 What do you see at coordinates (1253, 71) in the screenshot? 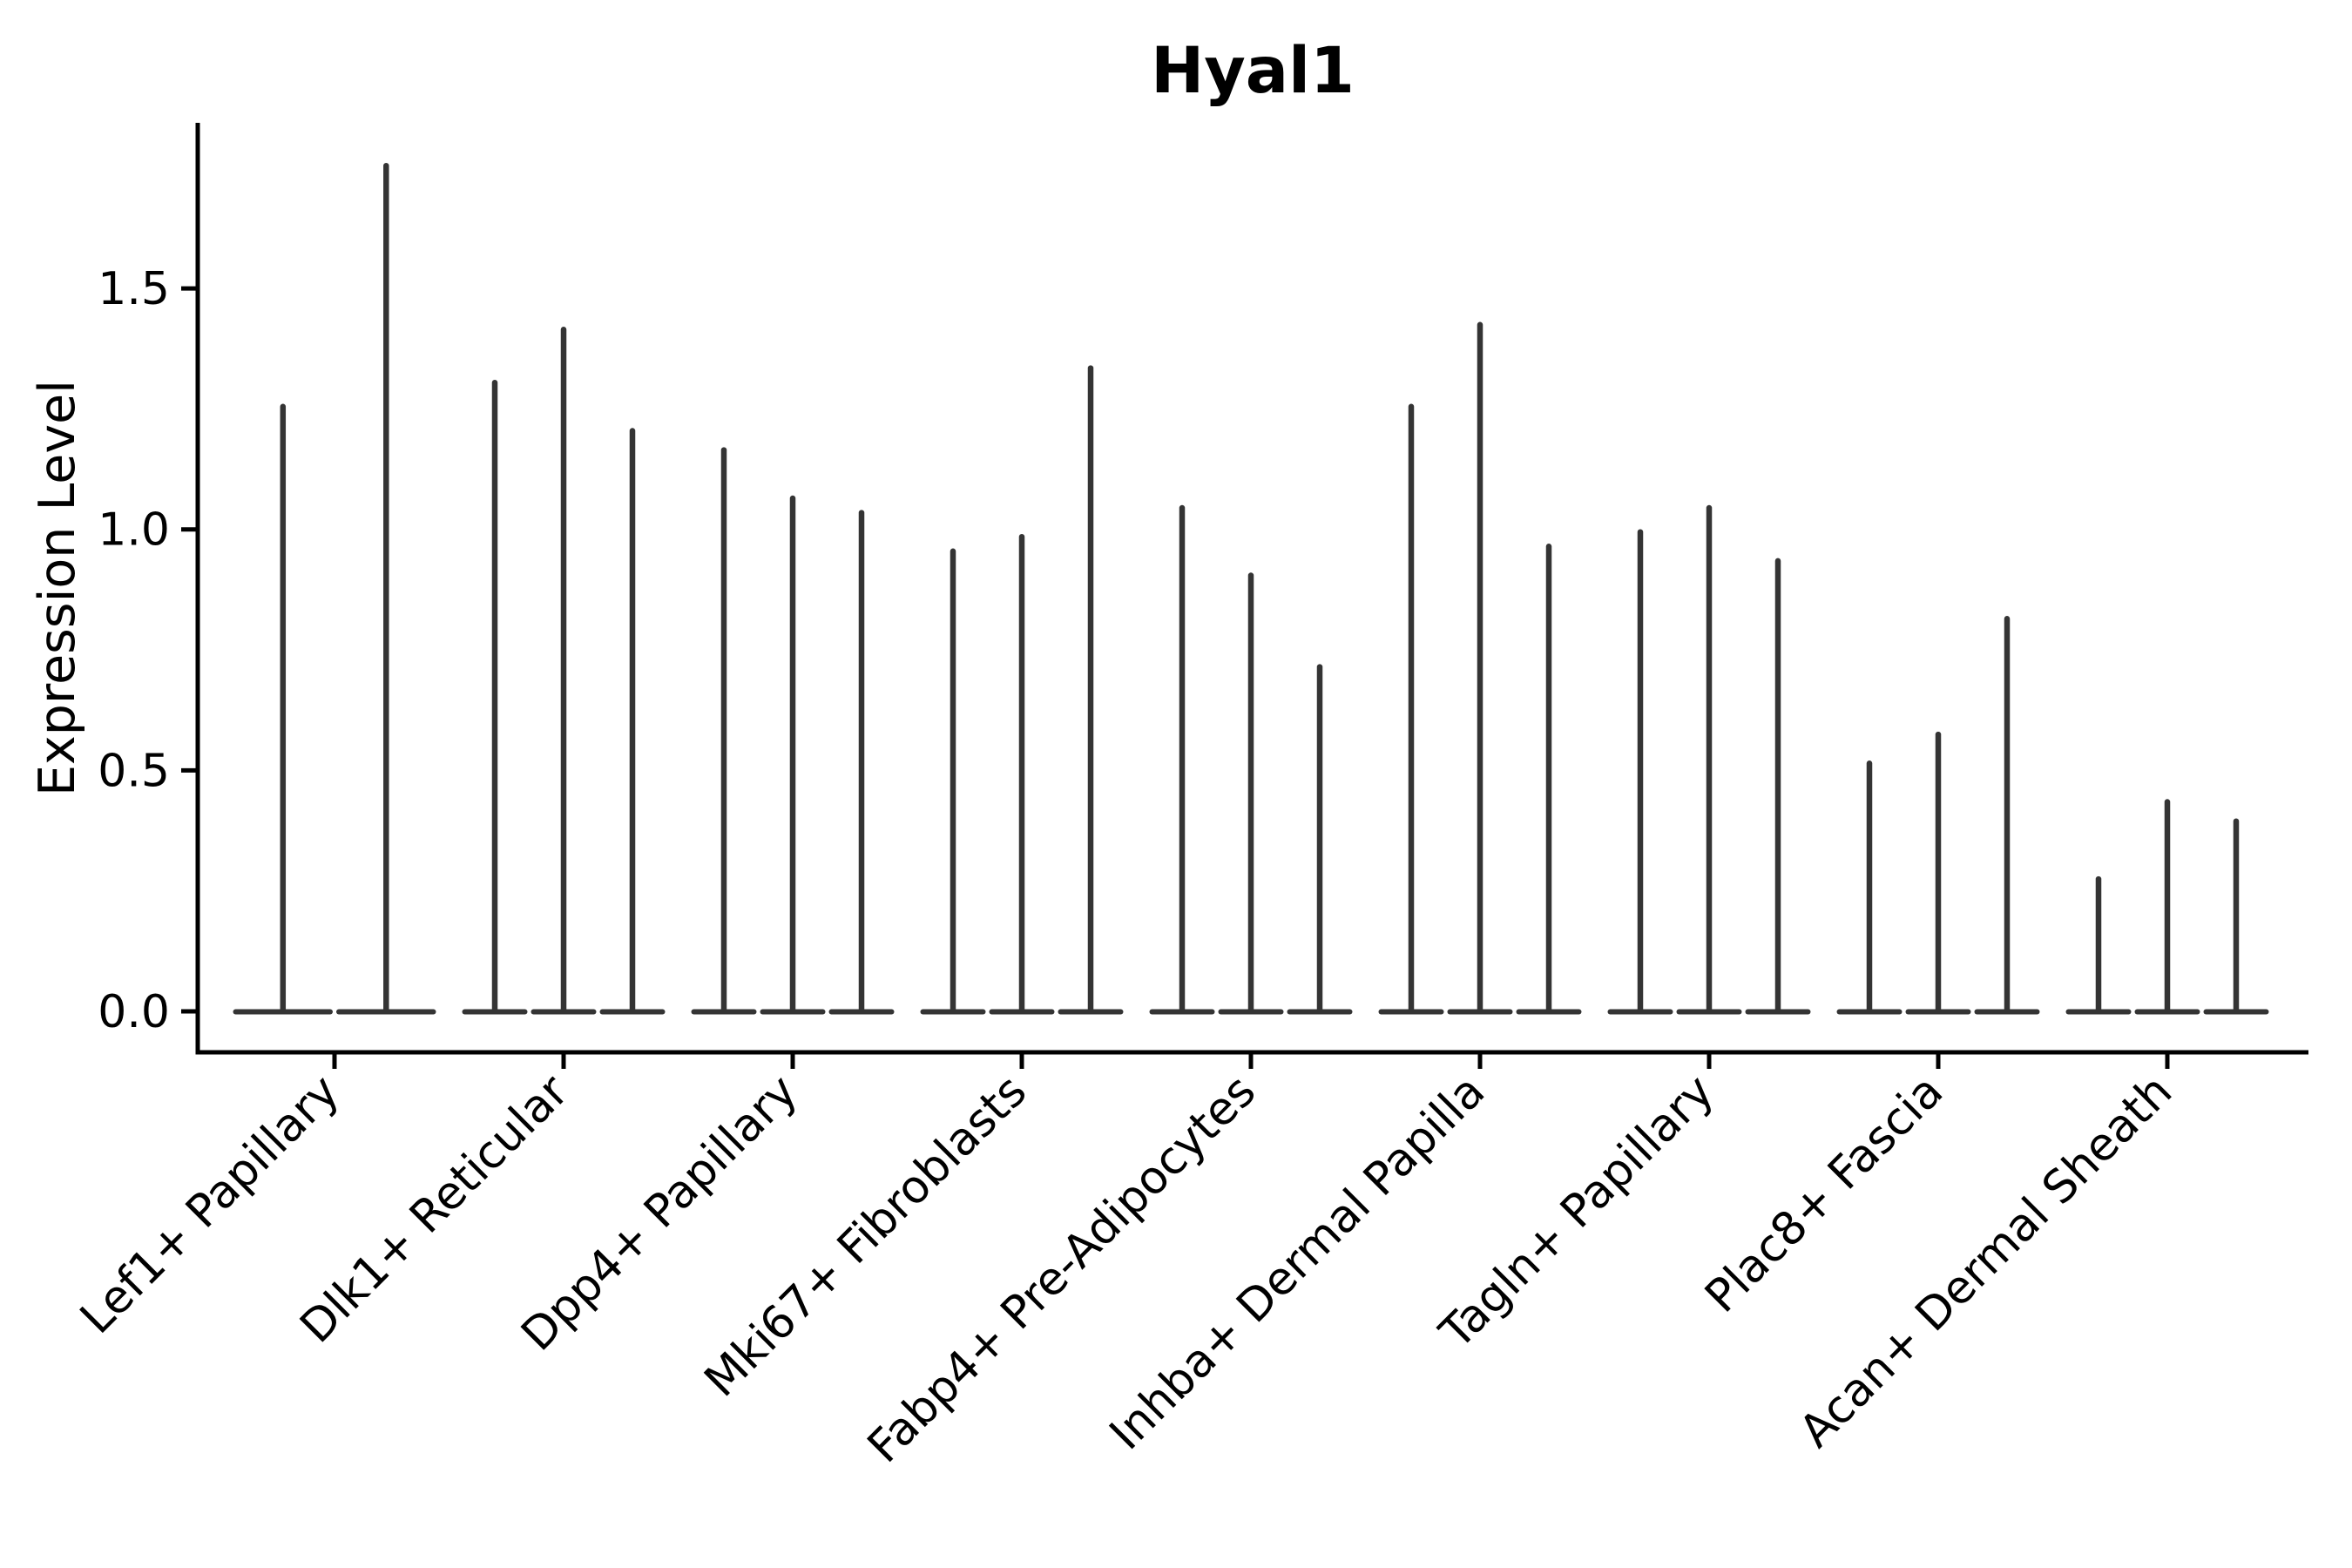
I see `chart-title: Hyal1` at bounding box center [1253, 71].